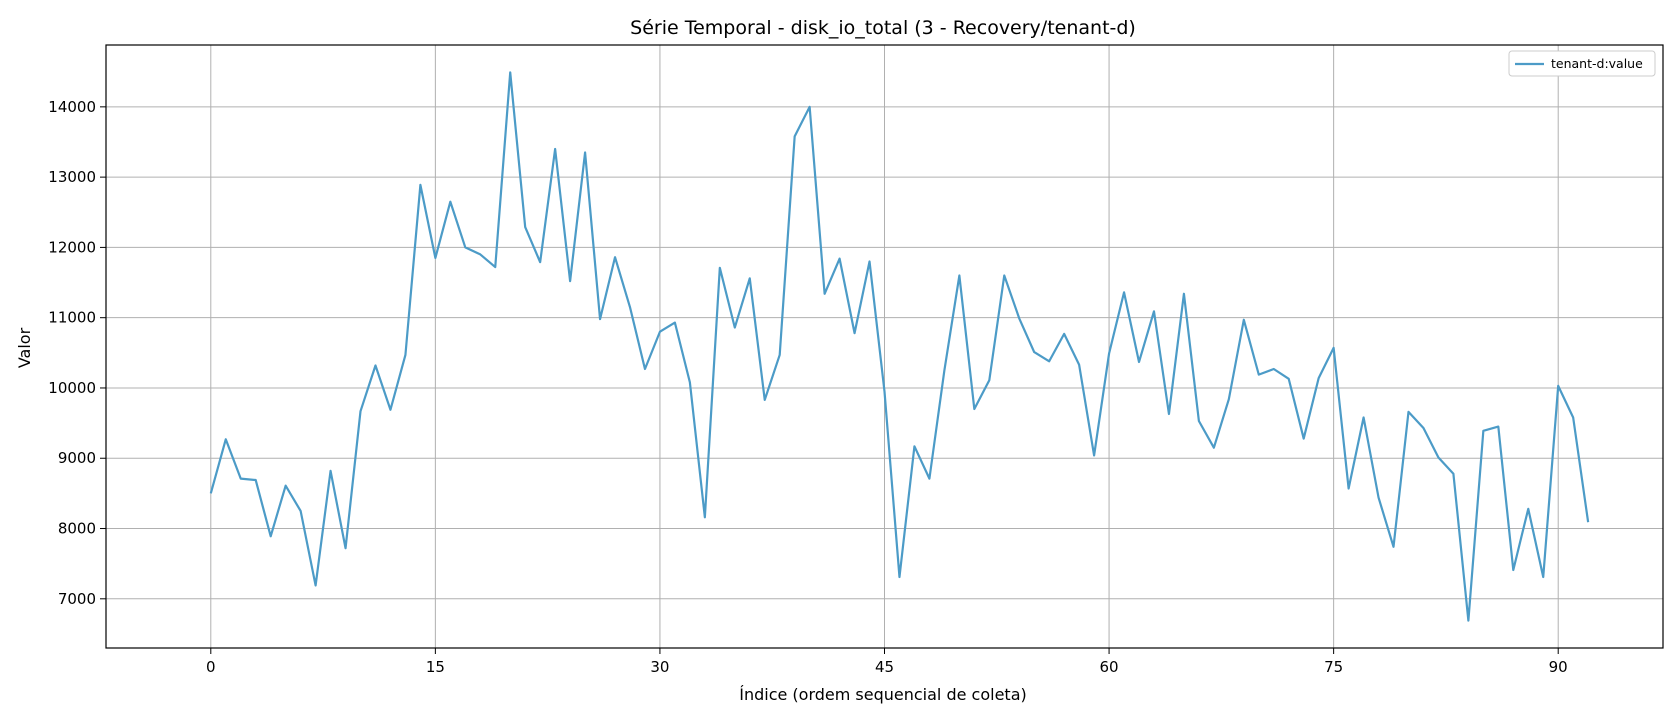 The width and height of the screenshot is (1680, 724). Describe the element at coordinates (1333, 667) in the screenshot. I see `x-tick-label: 75` at that location.